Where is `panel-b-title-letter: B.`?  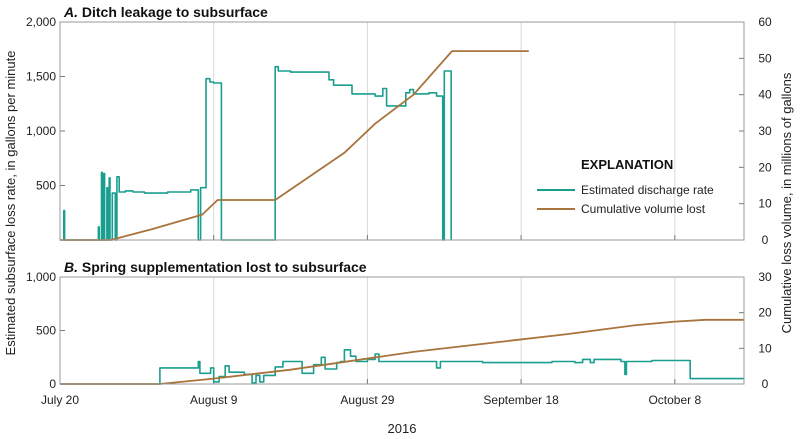 panel-b-title-letter: B. is located at coordinates (71, 267).